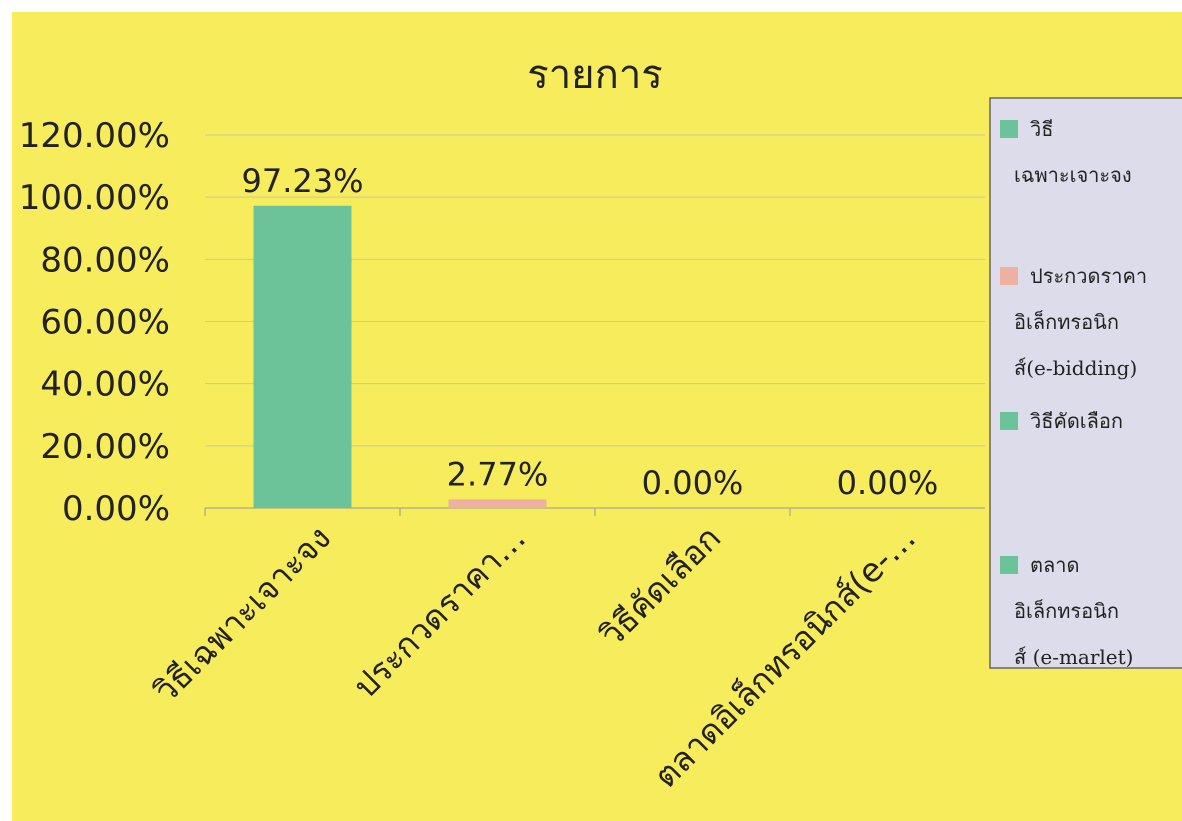 This screenshot has width=1182, height=821. Describe the element at coordinates (1076, 421) in the screenshot. I see `legend-label: วิธีคัดเลือก` at that location.